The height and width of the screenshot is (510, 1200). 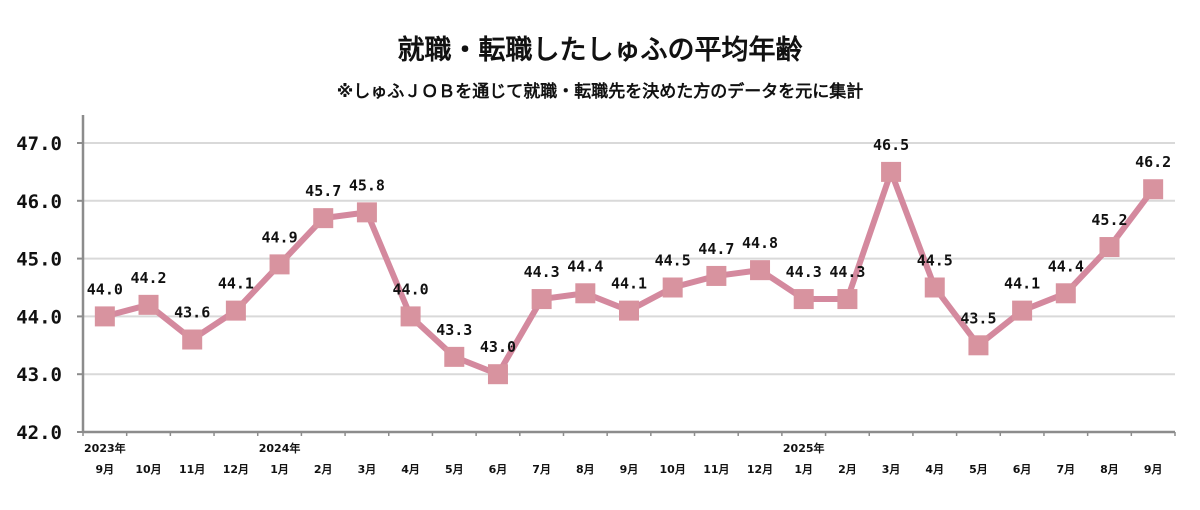 I want to click on year-label: 2025年, so click(x=804, y=448).